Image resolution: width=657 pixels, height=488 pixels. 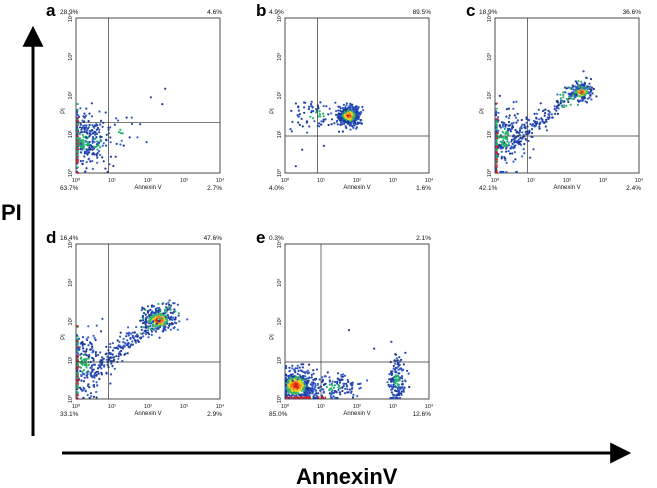 What do you see at coordinates (71, 134) in the screenshot?
I see `y-tick-label: 10¹` at bounding box center [71, 134].